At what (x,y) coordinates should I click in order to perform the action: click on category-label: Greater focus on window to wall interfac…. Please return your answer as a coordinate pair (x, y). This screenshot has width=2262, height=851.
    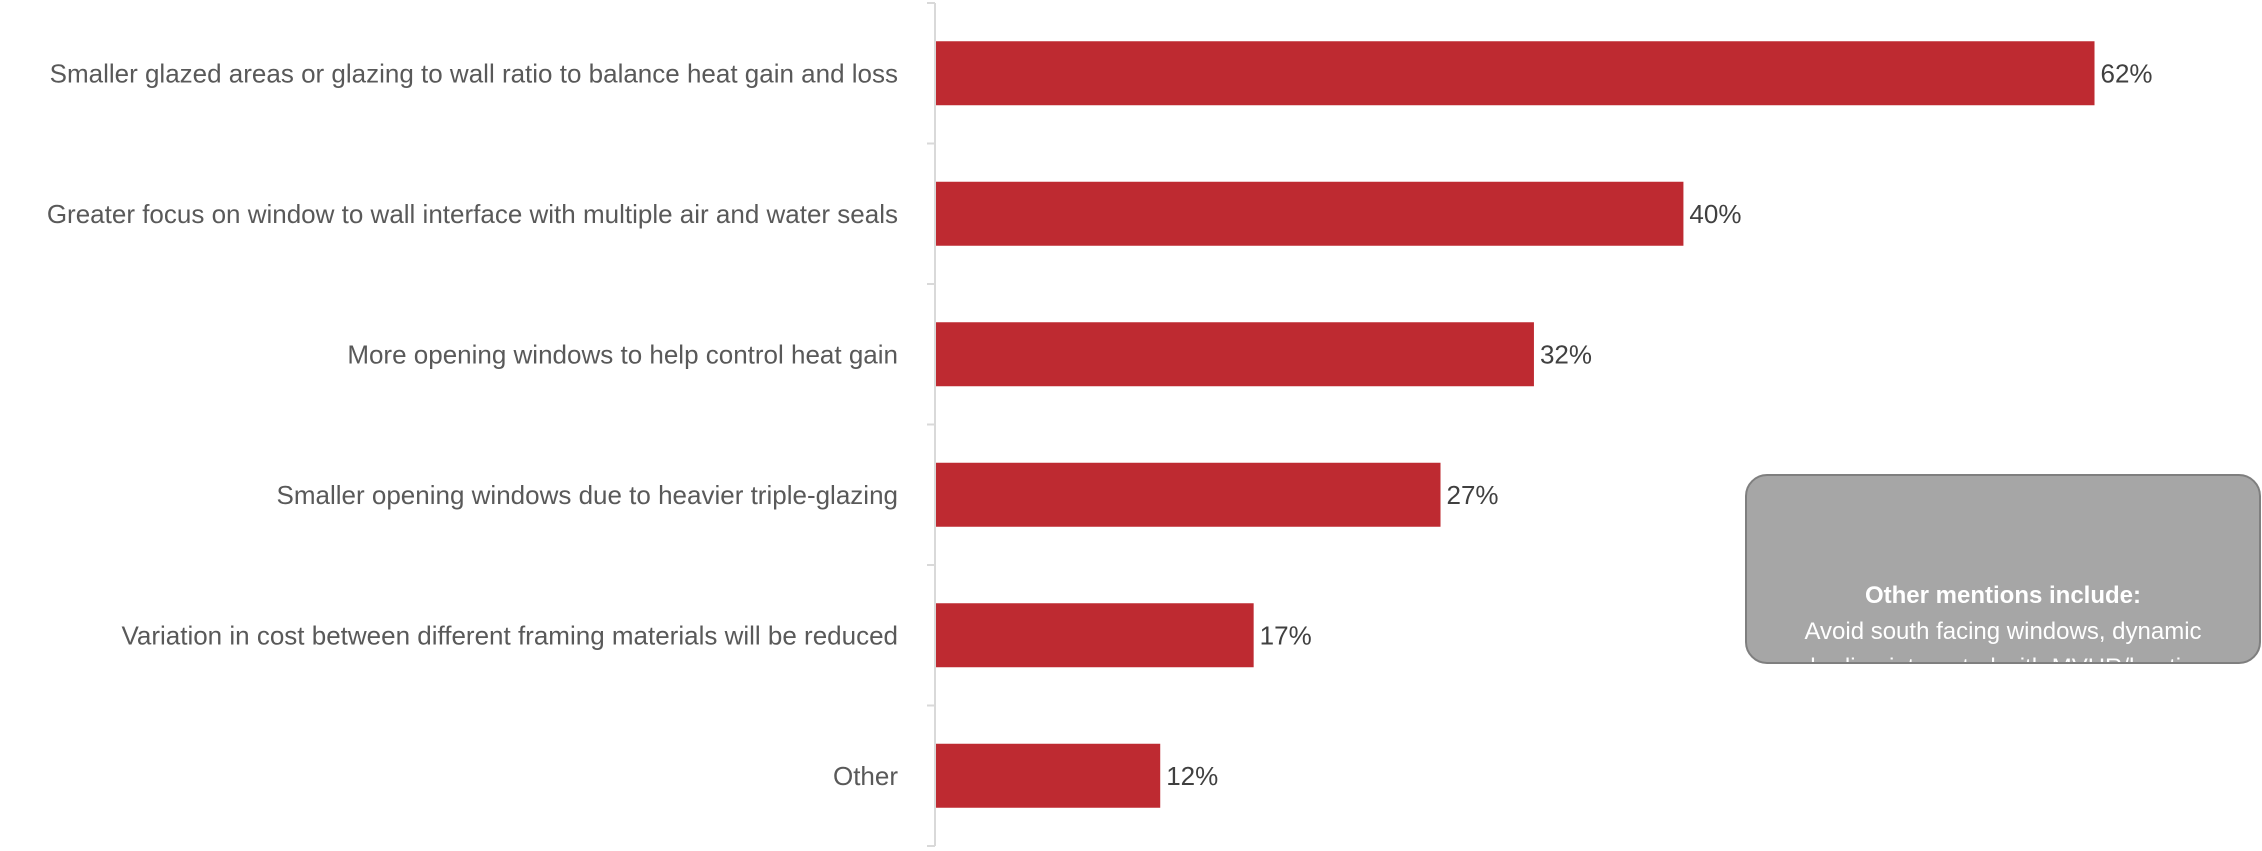
    Looking at the image, I should click on (472, 214).